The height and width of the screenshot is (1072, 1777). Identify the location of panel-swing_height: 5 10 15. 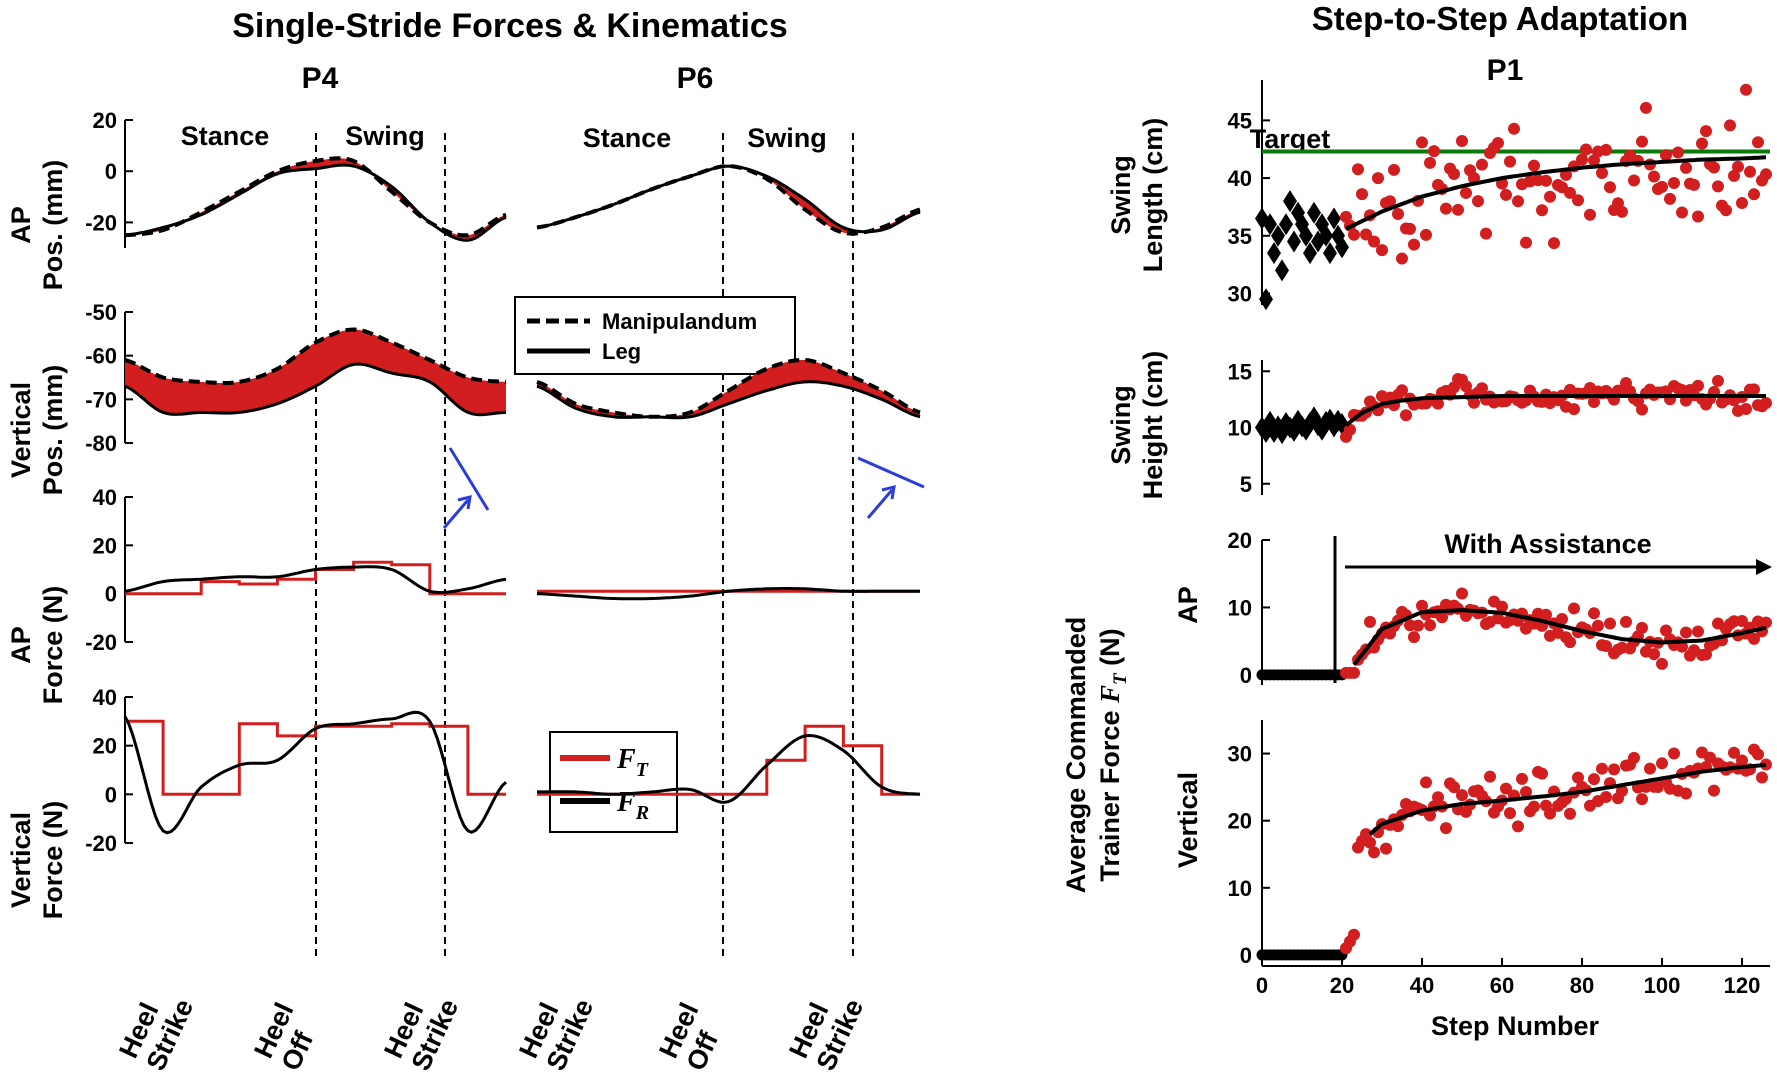
(1500, 428).